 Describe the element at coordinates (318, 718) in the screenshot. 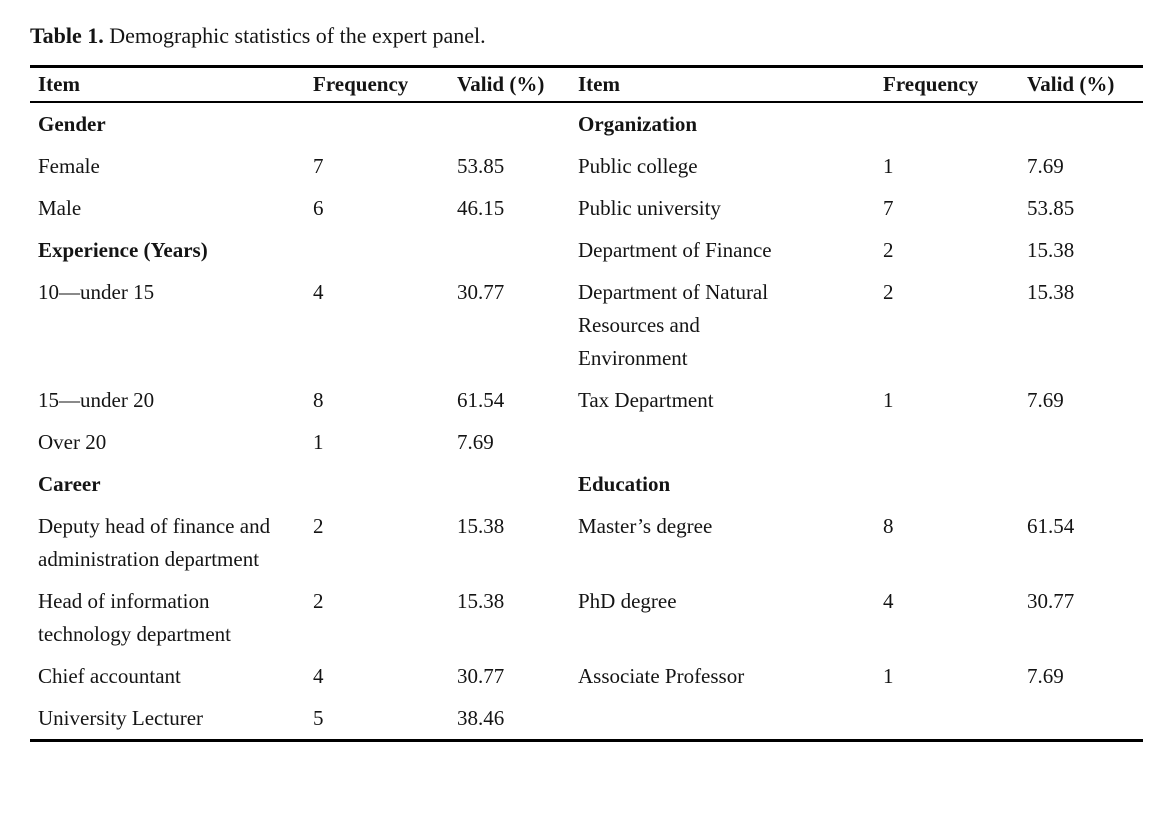

I see `cell-frequency-left: 5` at that location.